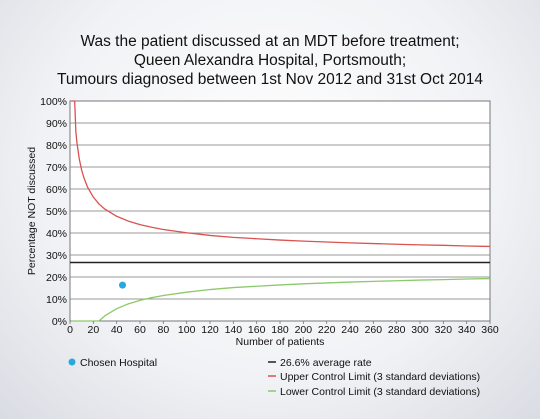 Image resolution: width=540 pixels, height=419 pixels. What do you see at coordinates (234, 330) in the screenshot?
I see `x-tick-label: 140` at bounding box center [234, 330].